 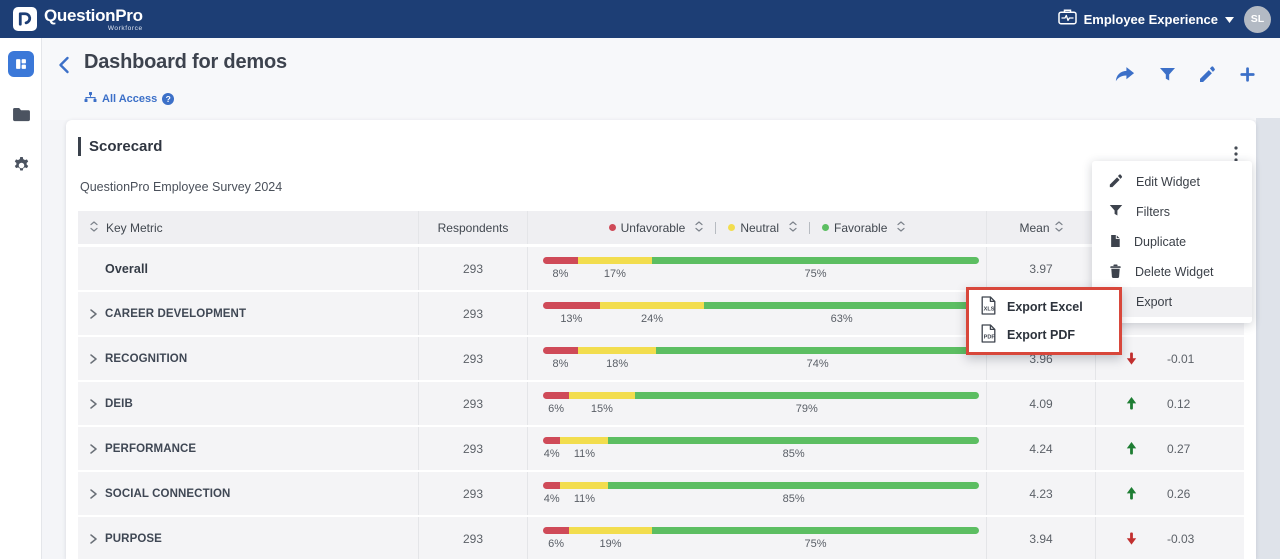 I want to click on legend-neutral: Neutral, so click(x=762, y=228).